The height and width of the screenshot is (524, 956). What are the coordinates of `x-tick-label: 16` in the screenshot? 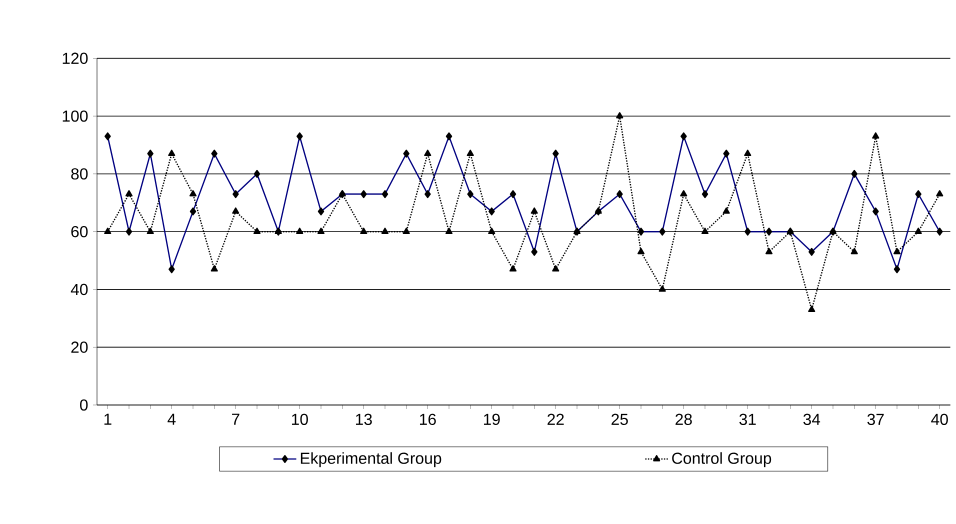 It's located at (428, 420).